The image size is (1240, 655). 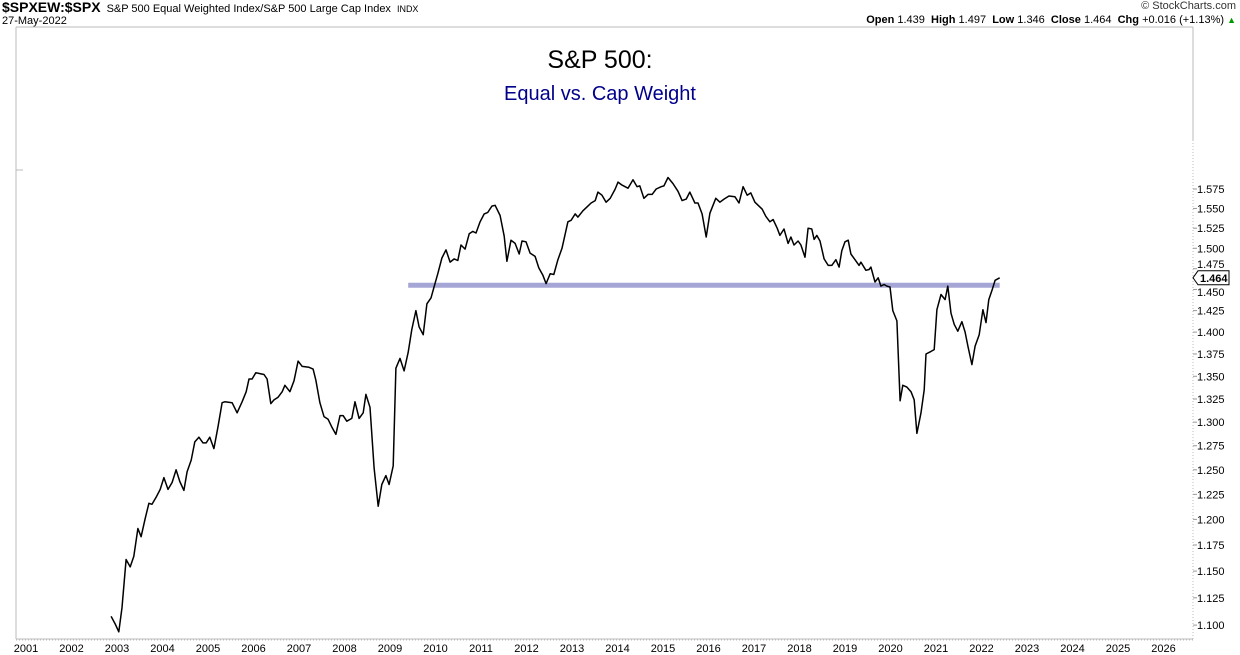 I want to click on x-tick-label: 2011, so click(x=481, y=649).